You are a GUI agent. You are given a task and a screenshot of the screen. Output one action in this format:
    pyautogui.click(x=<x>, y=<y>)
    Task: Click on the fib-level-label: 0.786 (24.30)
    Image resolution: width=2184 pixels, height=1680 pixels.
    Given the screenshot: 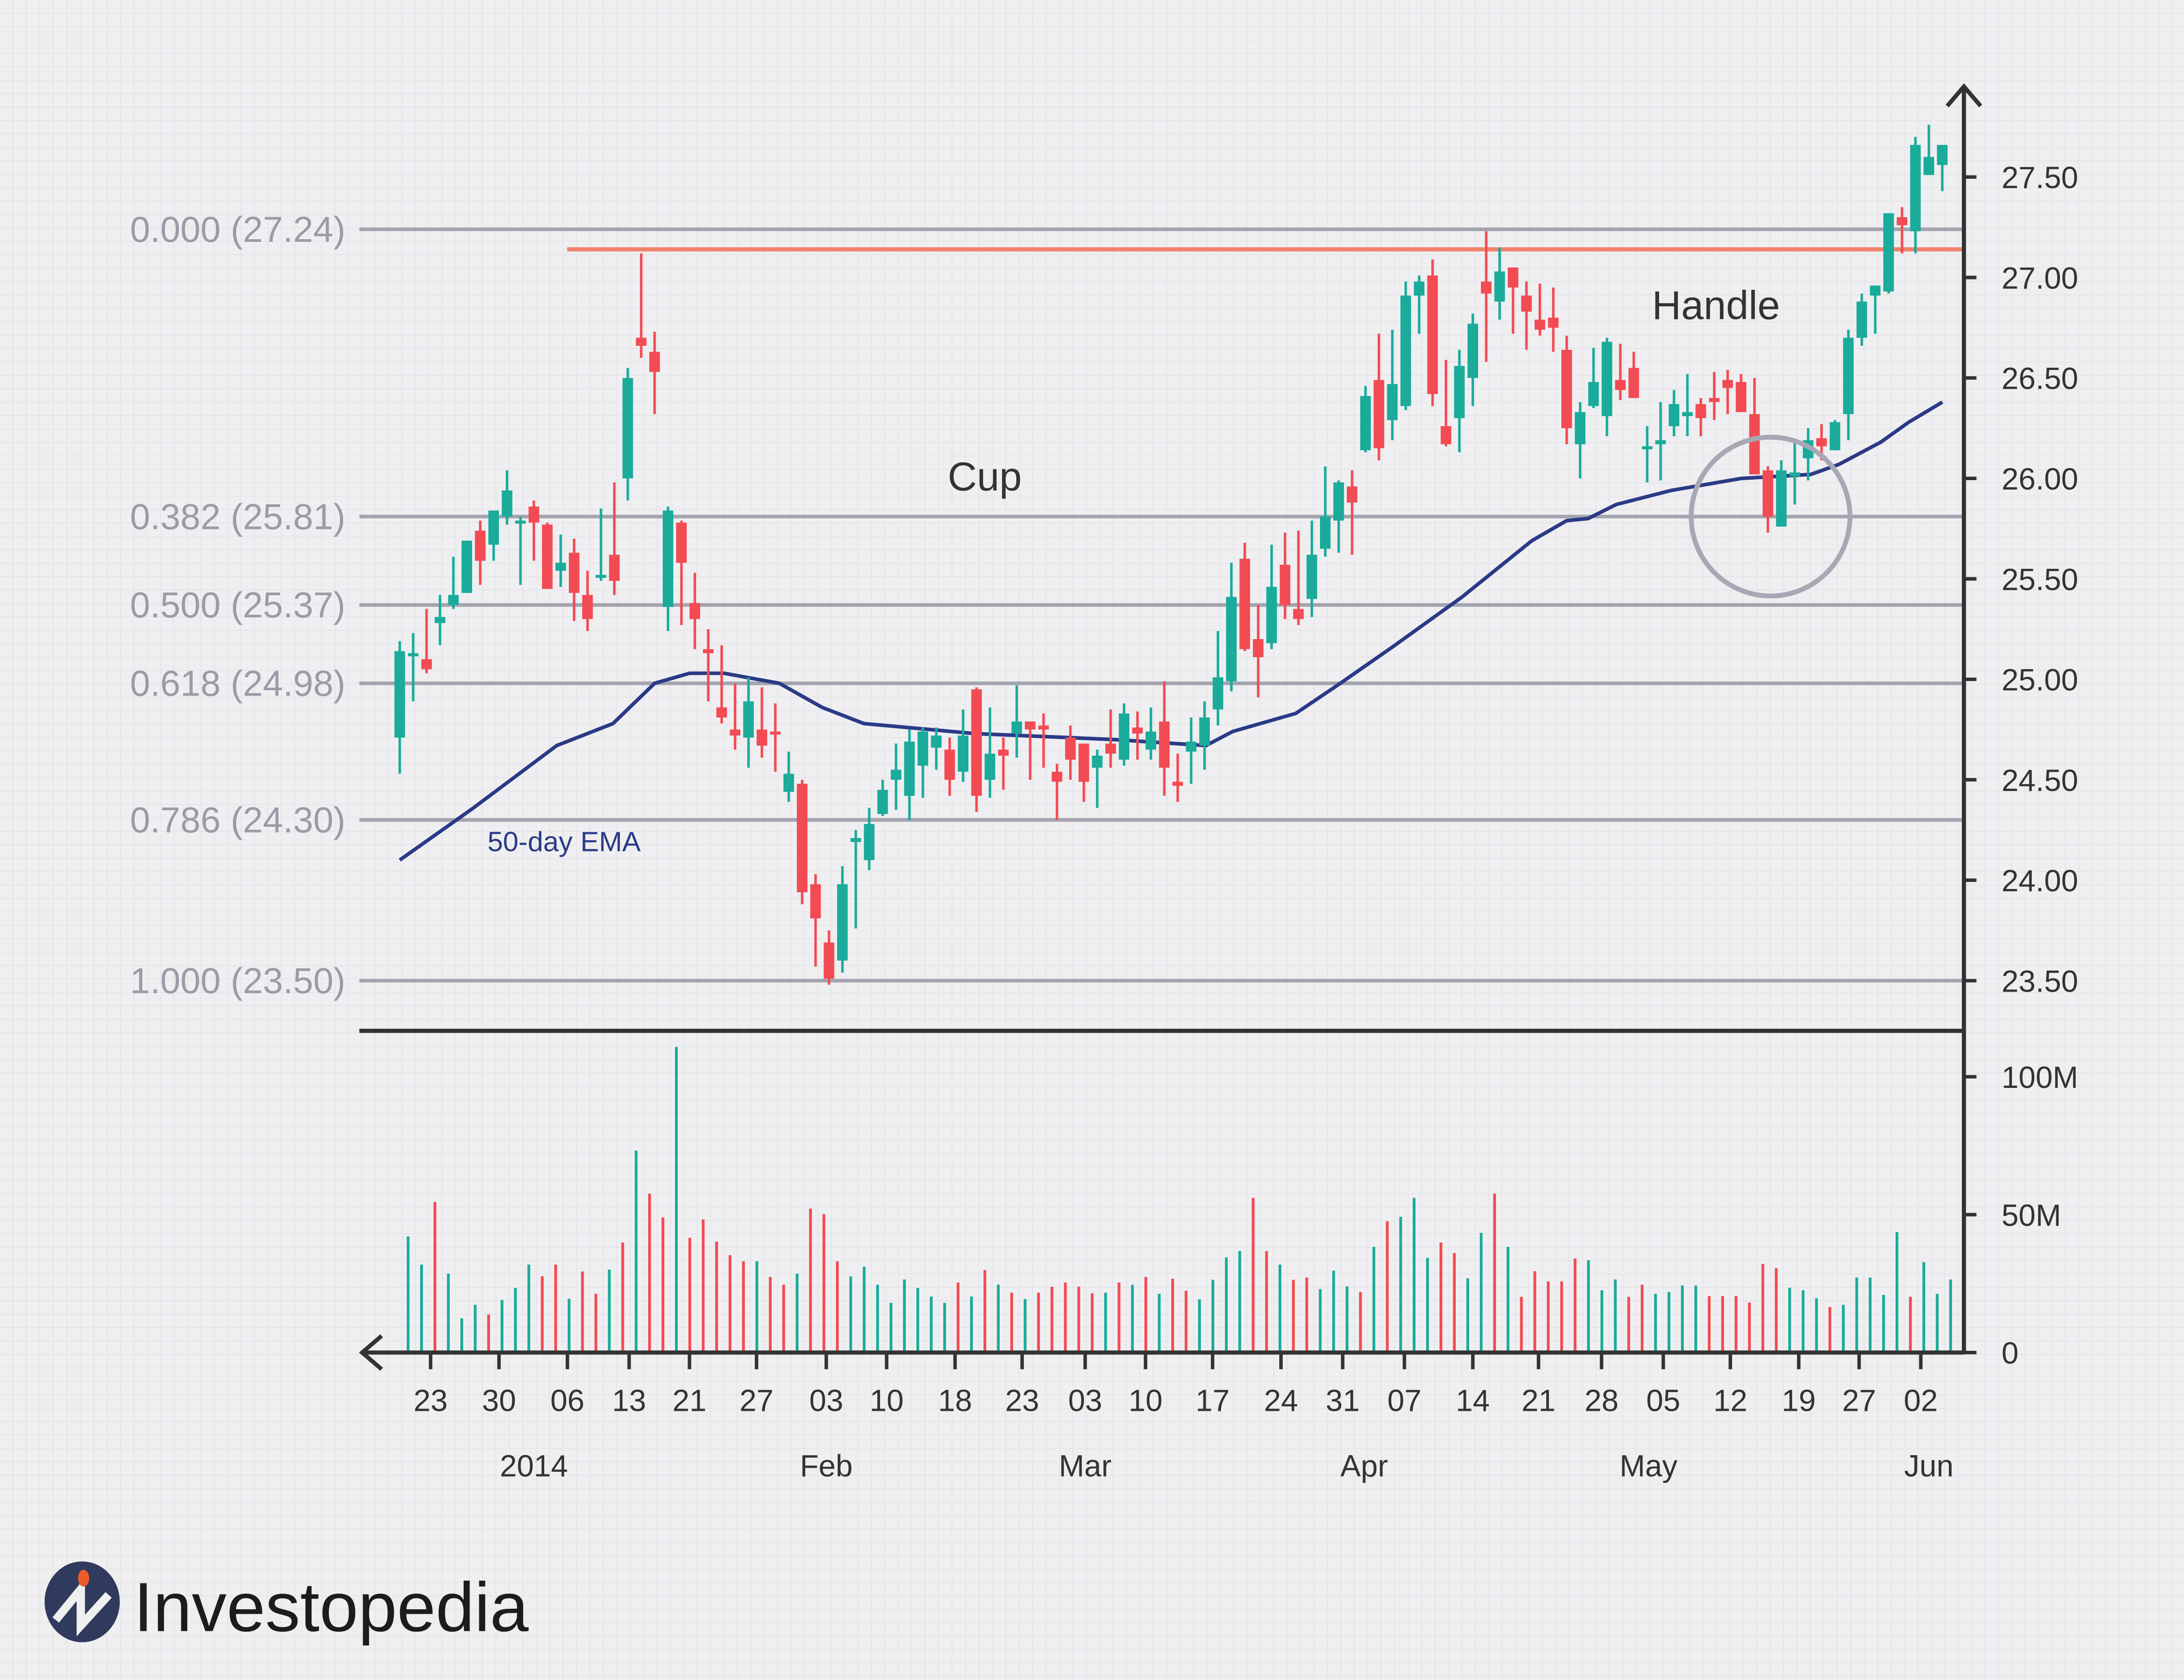 What is the action you would take?
    pyautogui.click(x=237, y=820)
    